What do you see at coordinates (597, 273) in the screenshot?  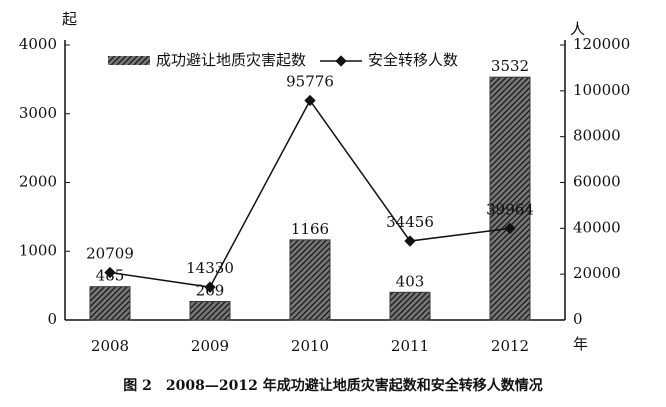 I see `y2-tick-label: 20000` at bounding box center [597, 273].